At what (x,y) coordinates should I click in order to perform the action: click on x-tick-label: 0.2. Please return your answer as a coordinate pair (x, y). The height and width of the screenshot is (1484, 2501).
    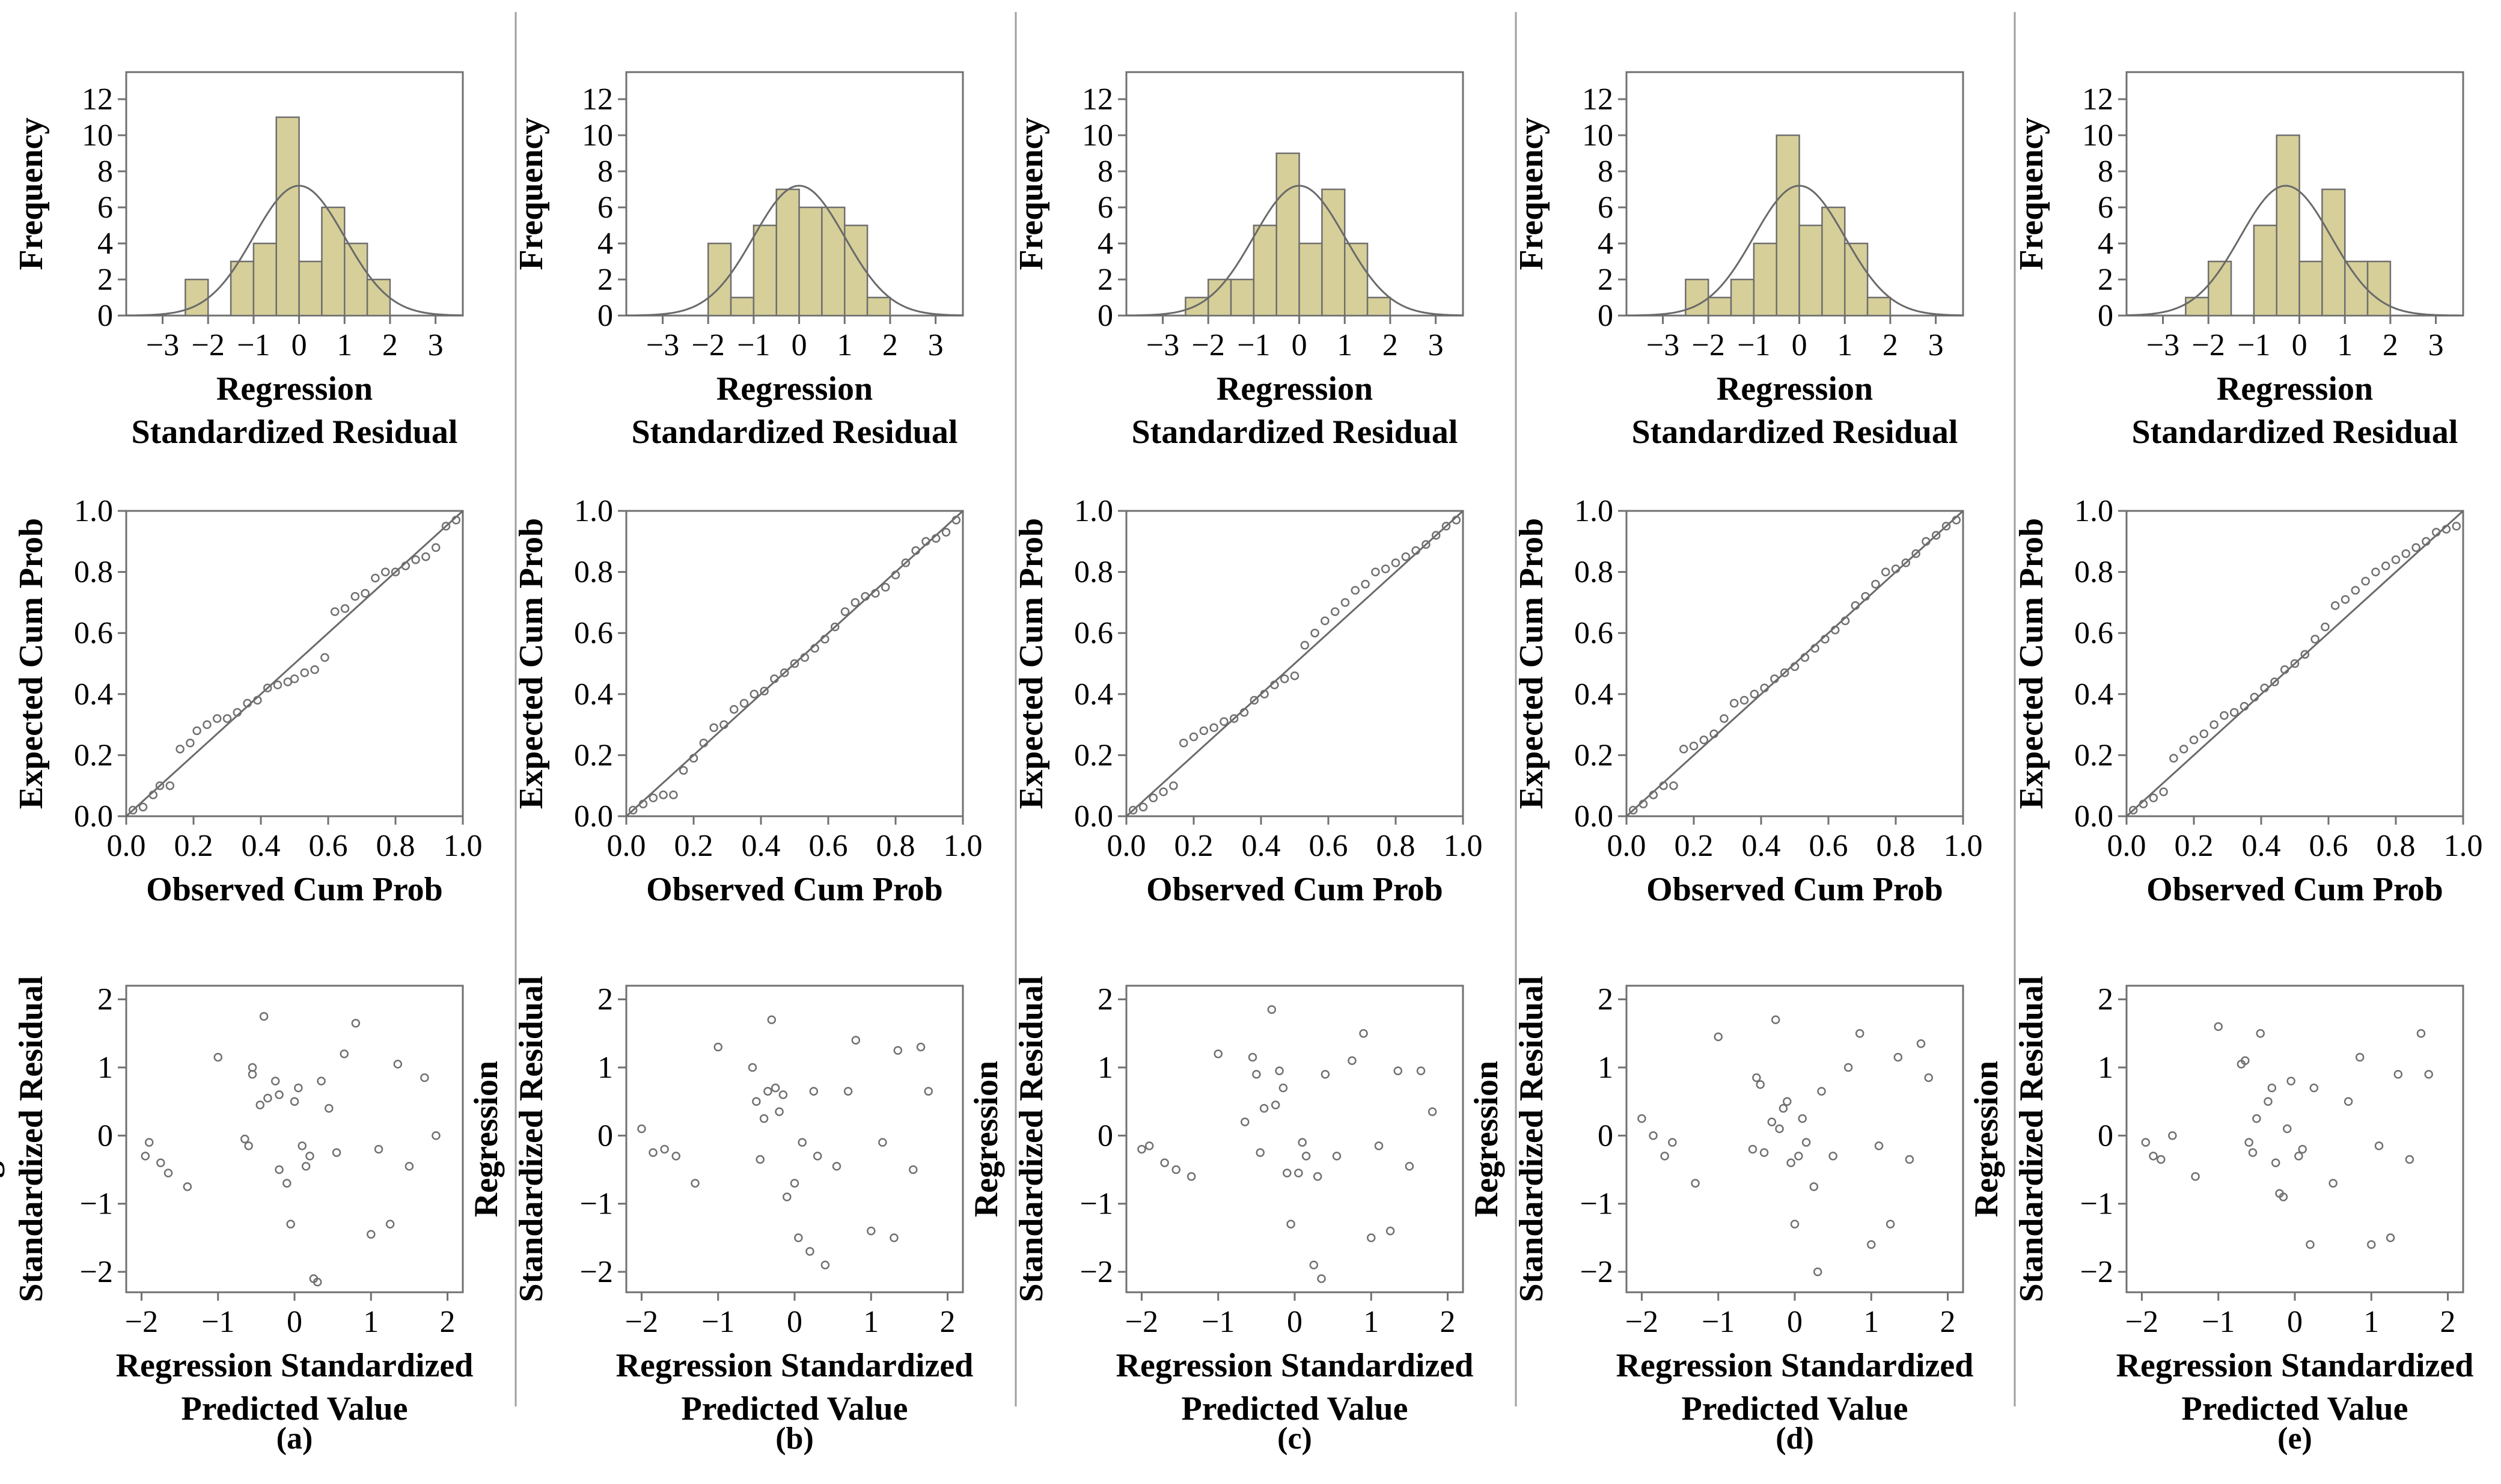
    Looking at the image, I should click on (694, 846).